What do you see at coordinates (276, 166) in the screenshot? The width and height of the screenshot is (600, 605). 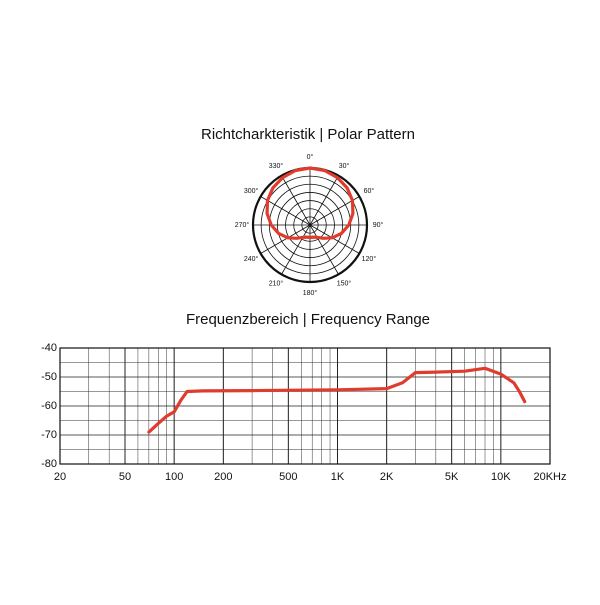 I see `angle-label: 330°` at bounding box center [276, 166].